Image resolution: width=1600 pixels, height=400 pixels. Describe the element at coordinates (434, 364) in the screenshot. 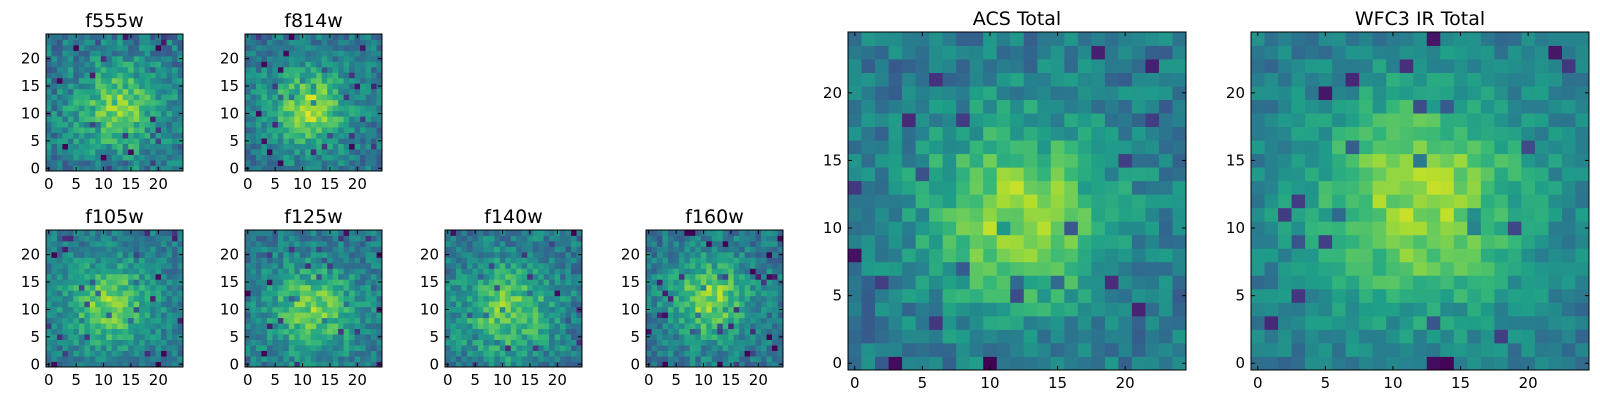

I see `y-tick-label: 0` at that location.